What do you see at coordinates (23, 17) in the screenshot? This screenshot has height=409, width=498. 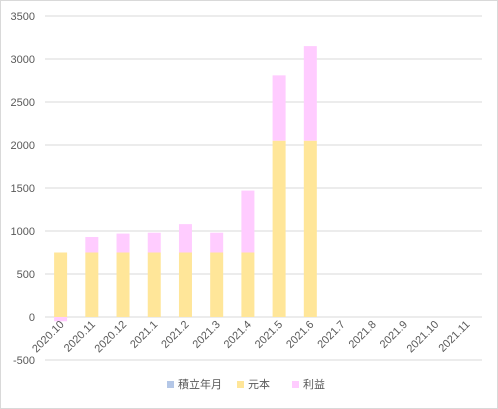 I see `y-tick-label: 3500` at bounding box center [23, 17].